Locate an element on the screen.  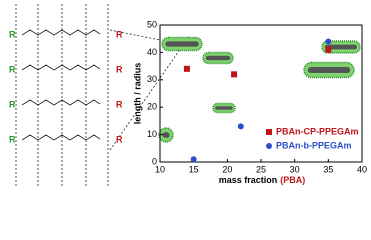
y-axis-label: length / radius is located at coordinates (137, 94).